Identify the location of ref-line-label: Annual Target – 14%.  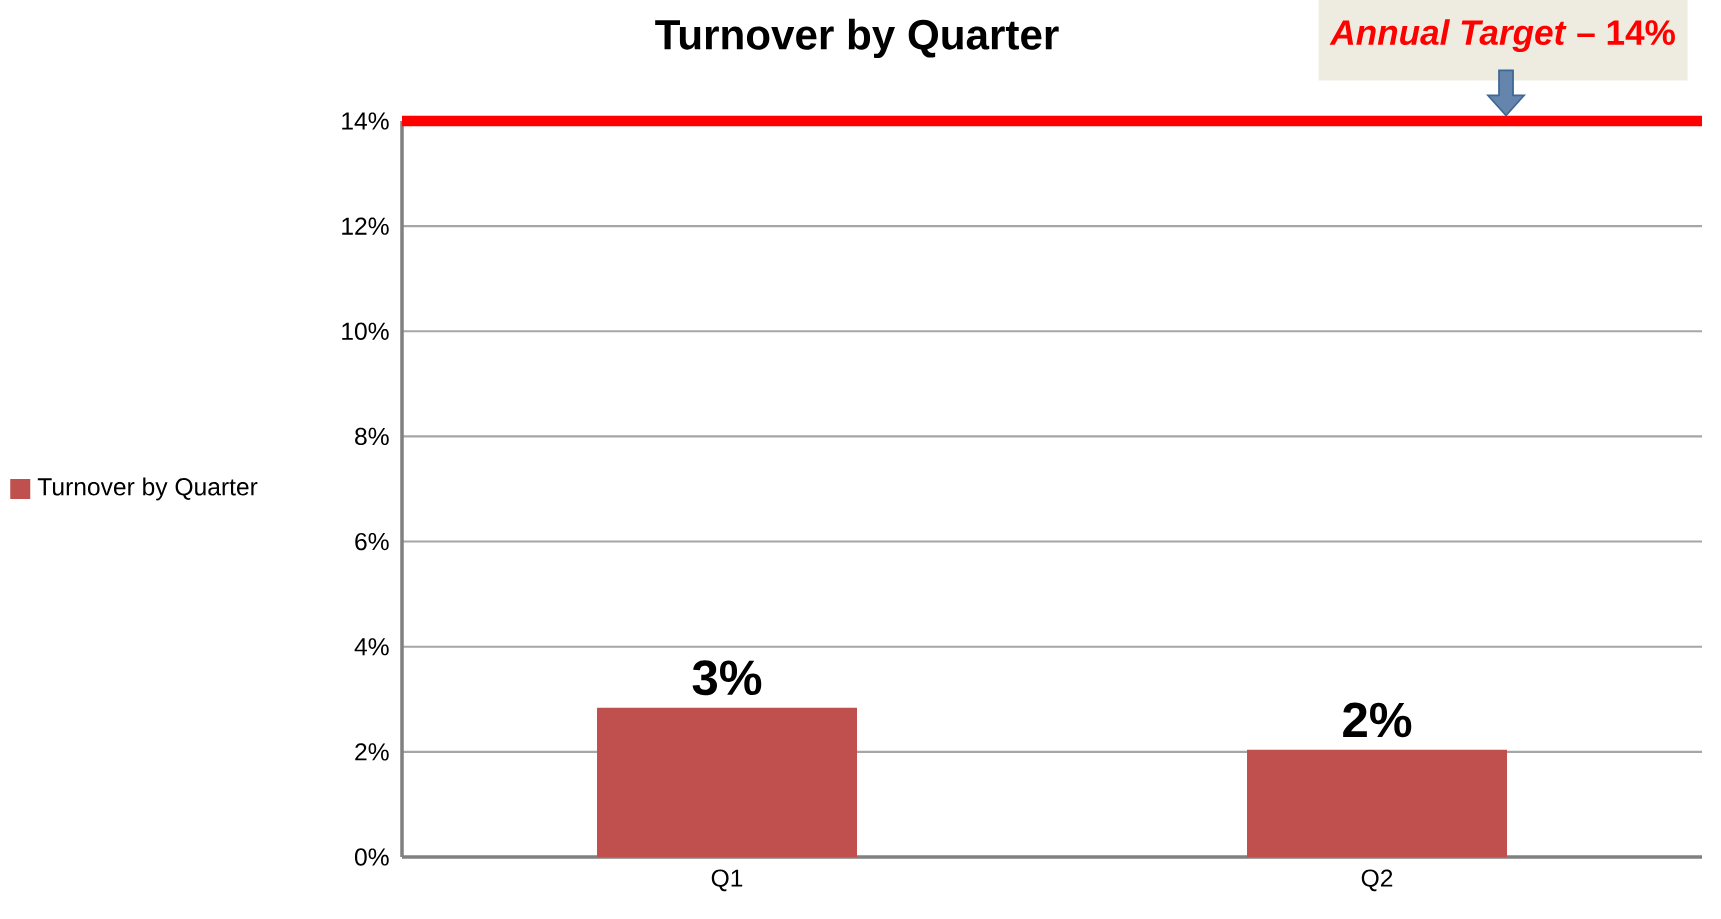
(1502, 35).